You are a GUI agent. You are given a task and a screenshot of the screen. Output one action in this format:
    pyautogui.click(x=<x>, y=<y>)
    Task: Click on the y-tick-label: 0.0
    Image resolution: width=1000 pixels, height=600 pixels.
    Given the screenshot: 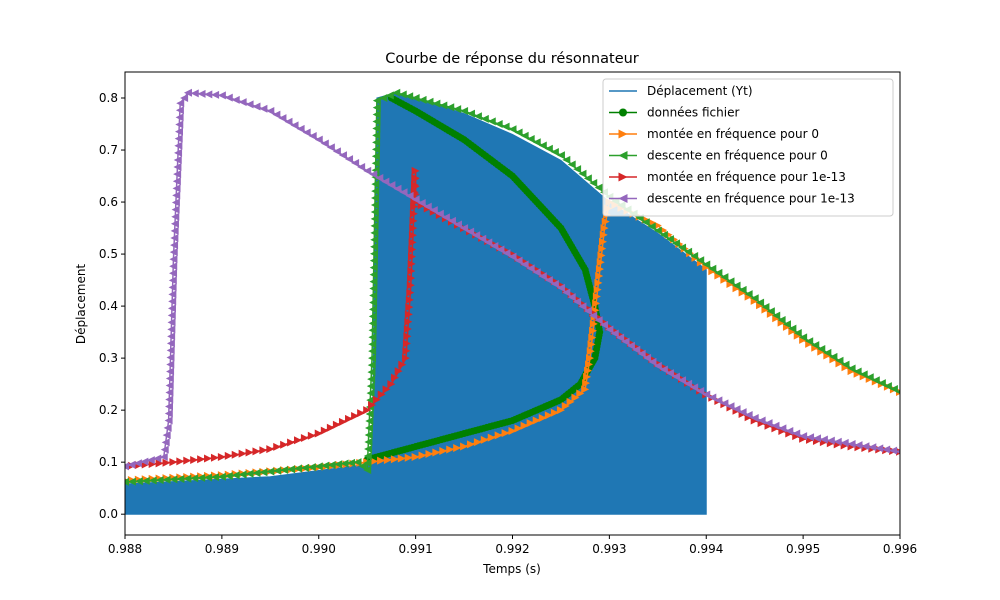 What is the action you would take?
    pyautogui.click(x=108, y=514)
    